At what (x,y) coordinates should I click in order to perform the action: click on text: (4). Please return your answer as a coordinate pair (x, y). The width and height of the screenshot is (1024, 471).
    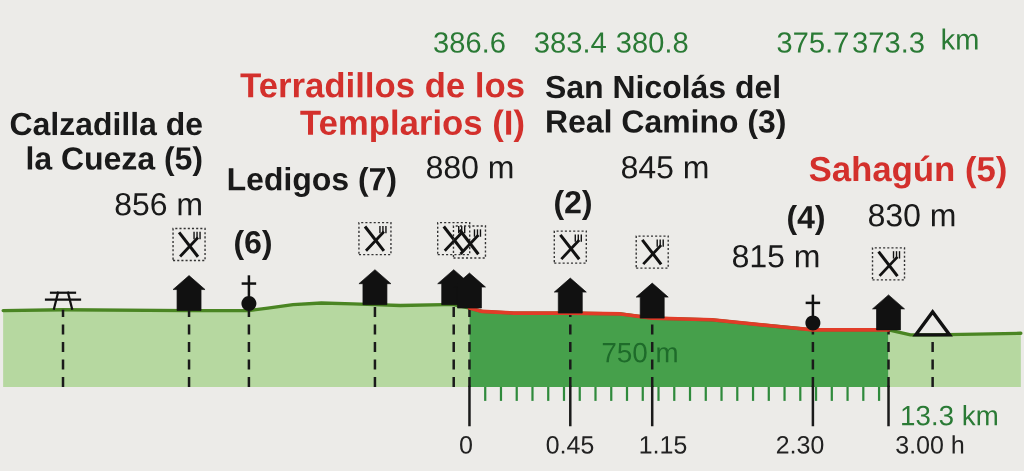
    Looking at the image, I should click on (806, 220).